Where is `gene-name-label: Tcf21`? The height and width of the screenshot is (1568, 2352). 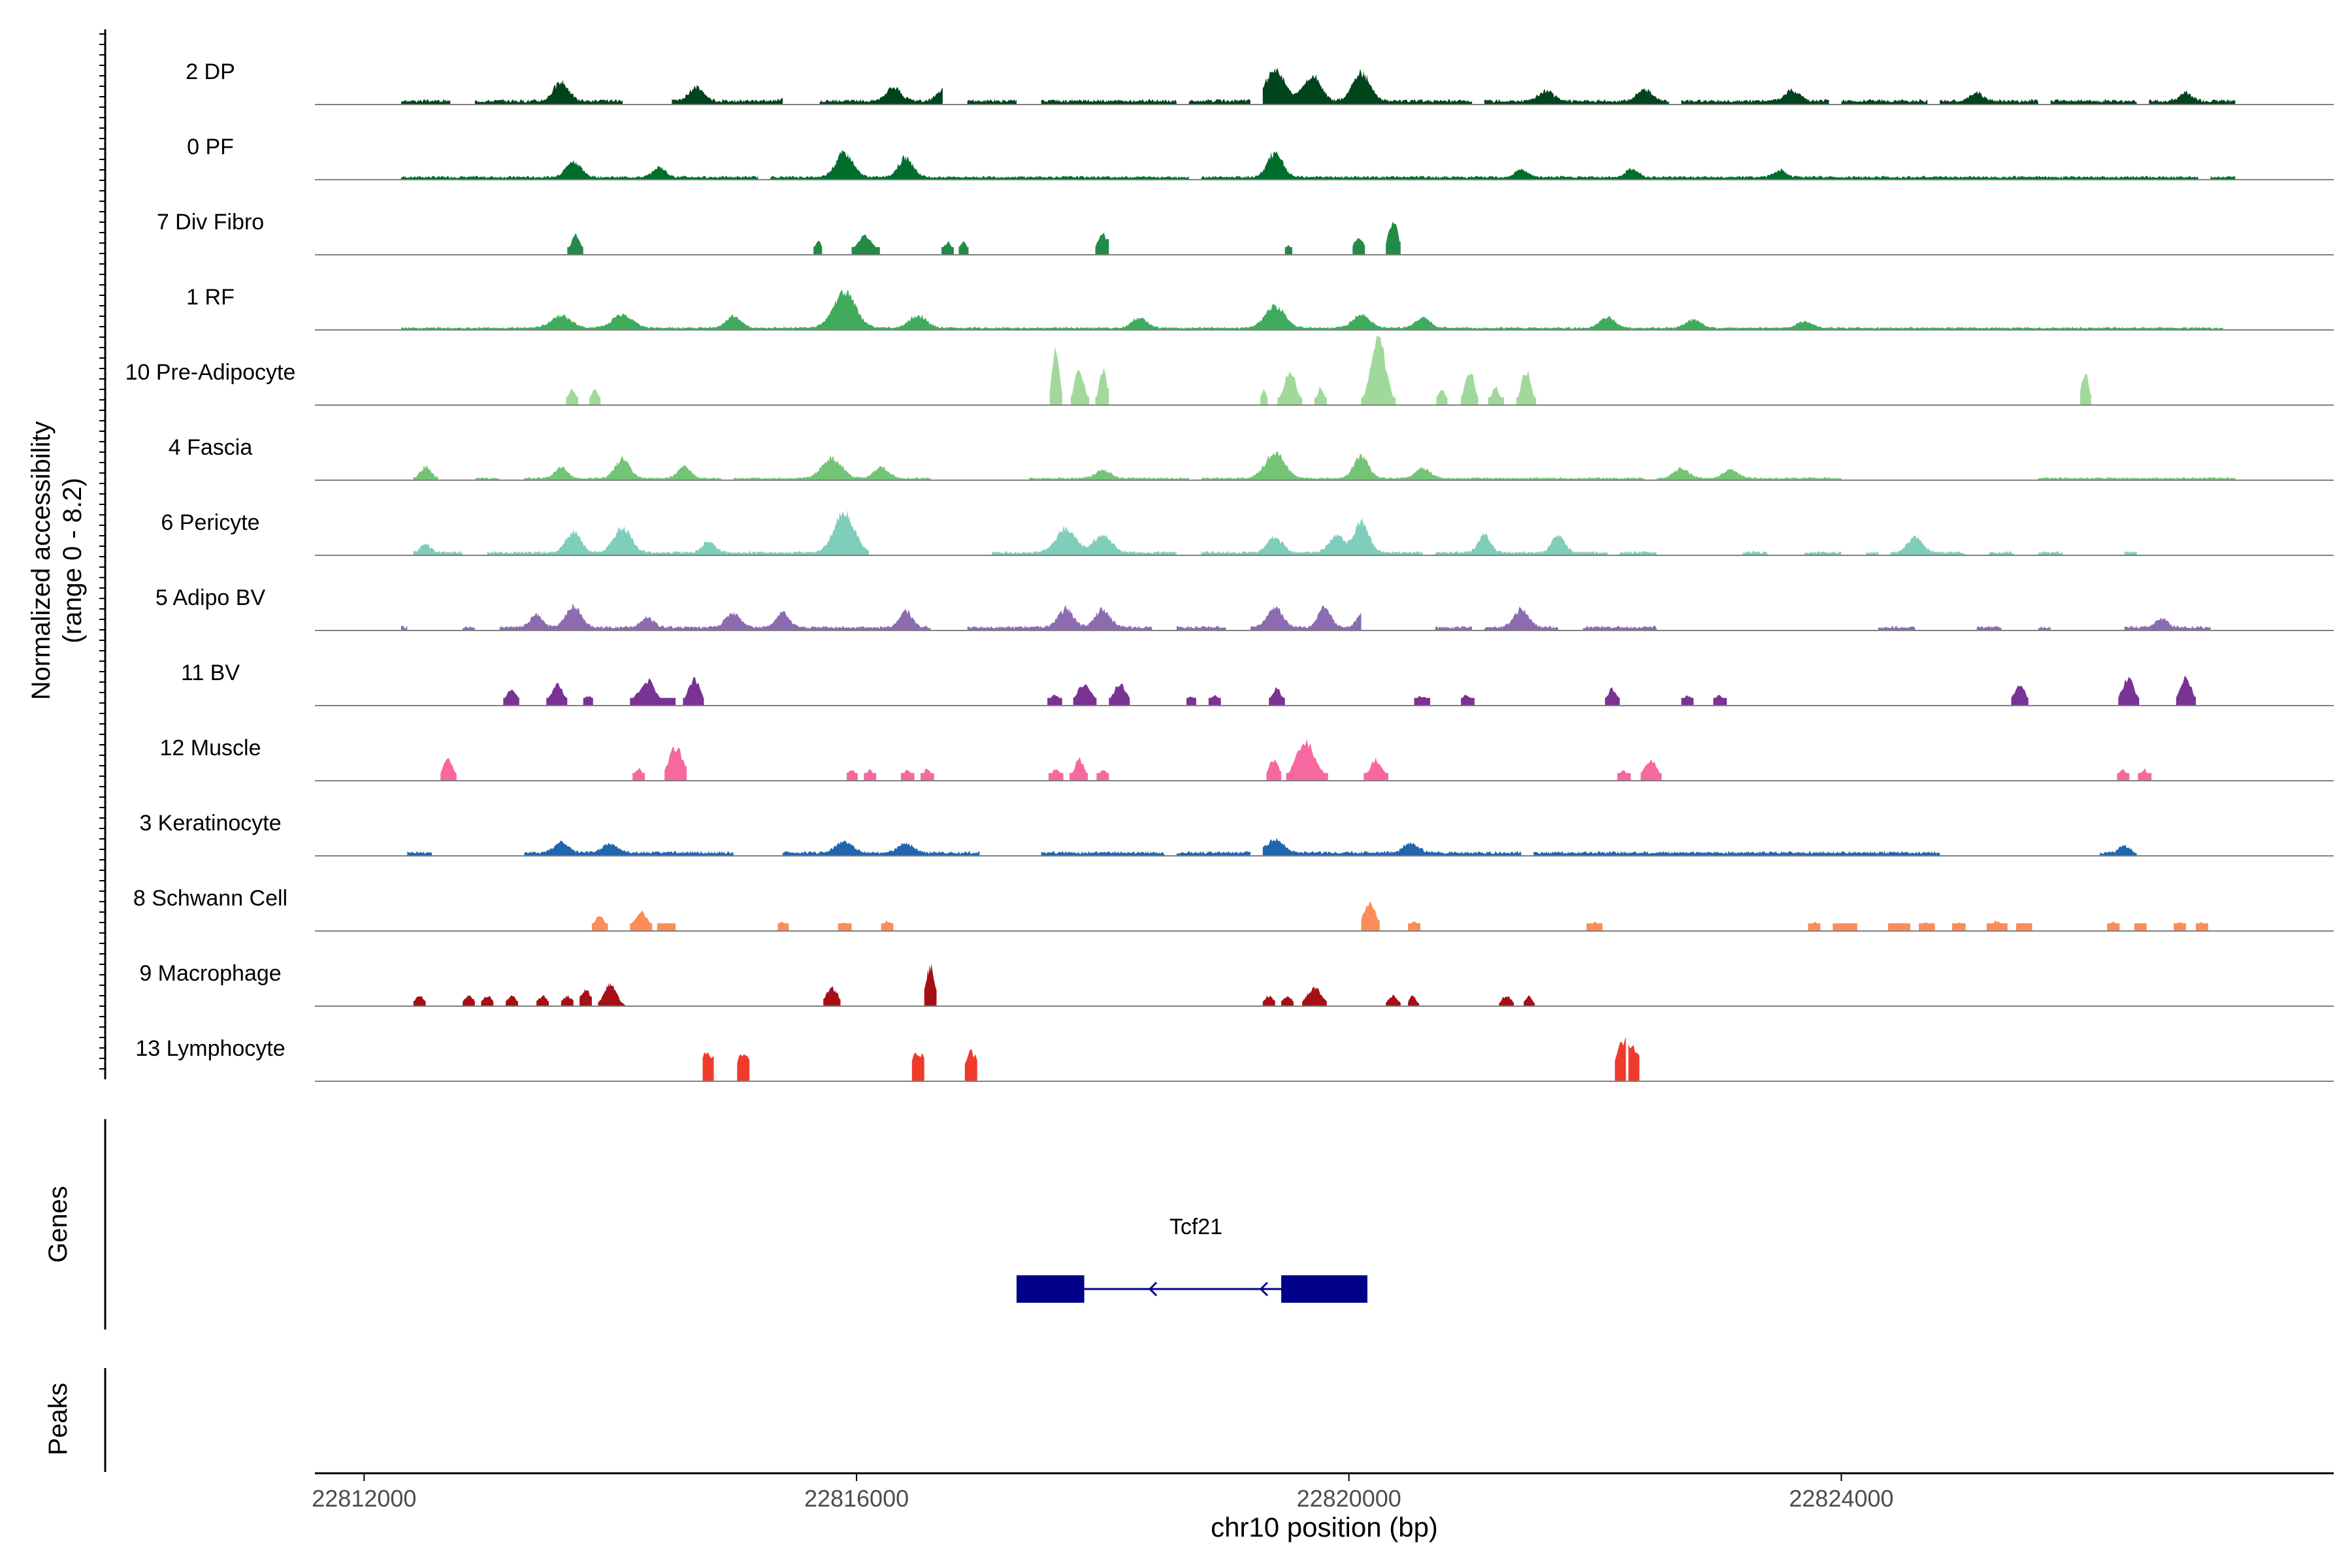
gene-name-label: Tcf21 is located at coordinates (1195, 1227).